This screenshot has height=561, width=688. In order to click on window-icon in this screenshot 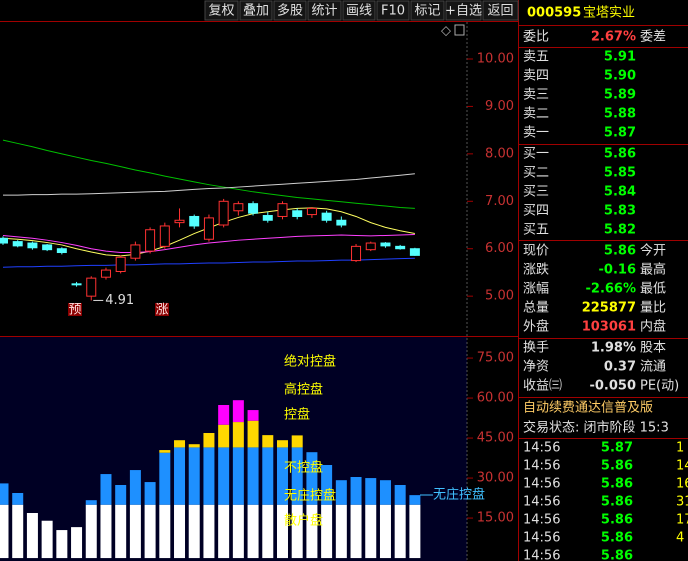, I will do `click(459, 30)`.